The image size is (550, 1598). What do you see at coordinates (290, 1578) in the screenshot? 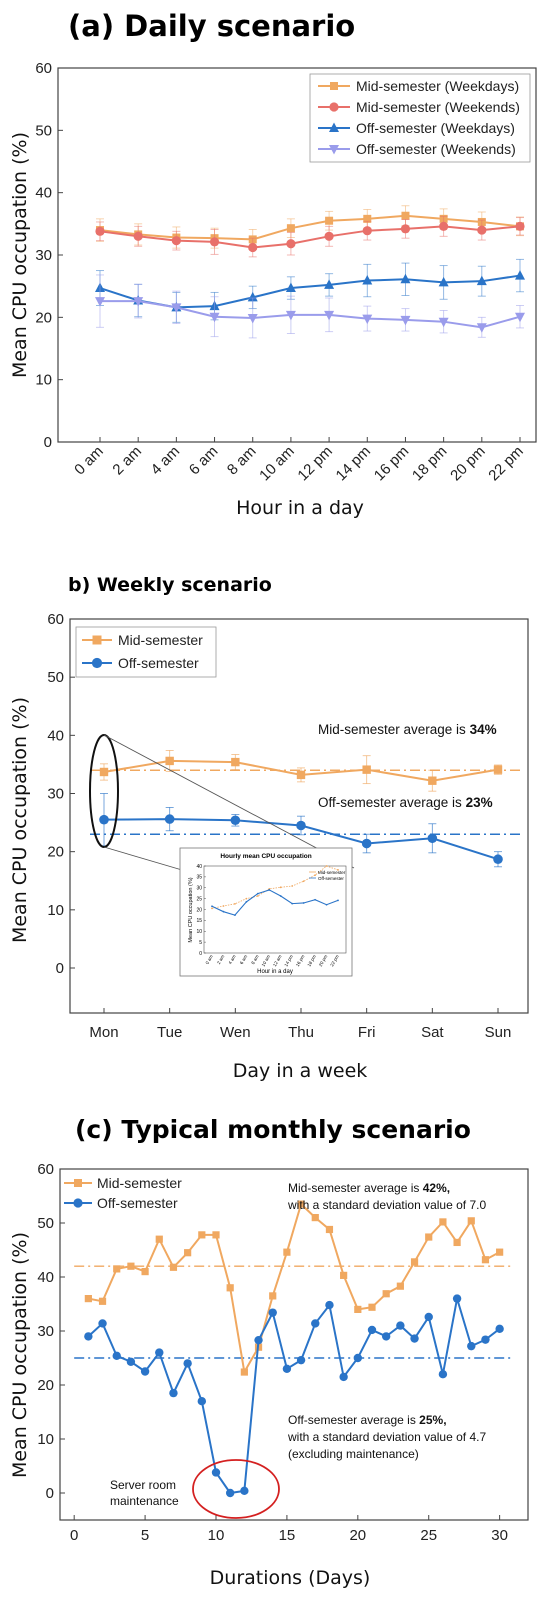
I see `chart-c-x-label: Durations (Days)` at bounding box center [290, 1578].